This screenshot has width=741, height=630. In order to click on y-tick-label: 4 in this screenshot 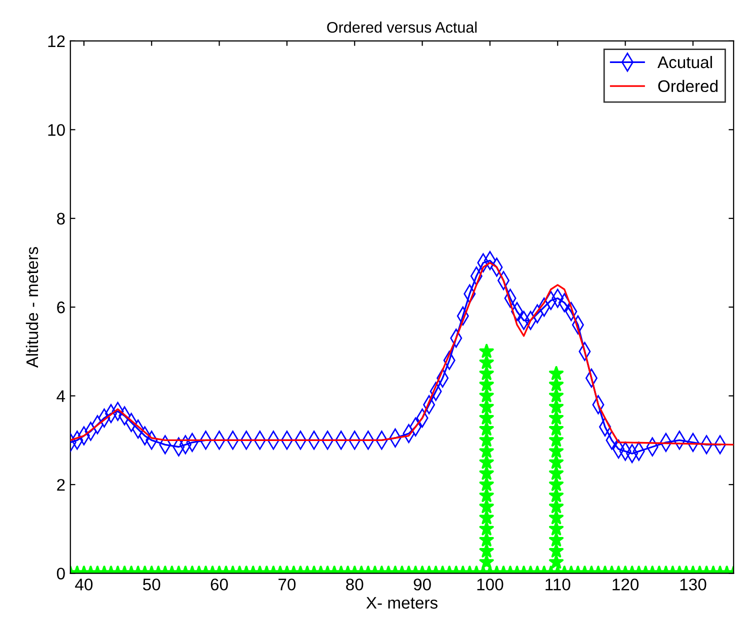, I will do `click(61, 396)`.